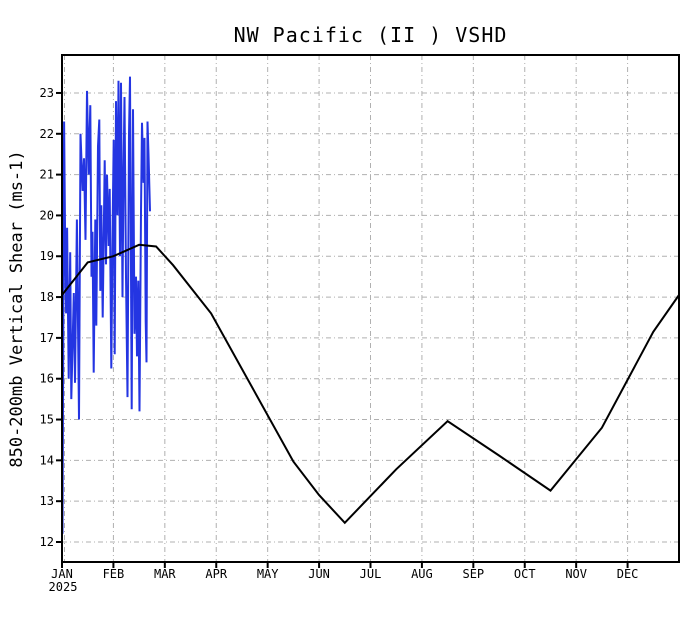 This screenshot has height=618, width=690. What do you see at coordinates (576, 574) in the screenshot?
I see `x-tick-label: NOV` at bounding box center [576, 574].